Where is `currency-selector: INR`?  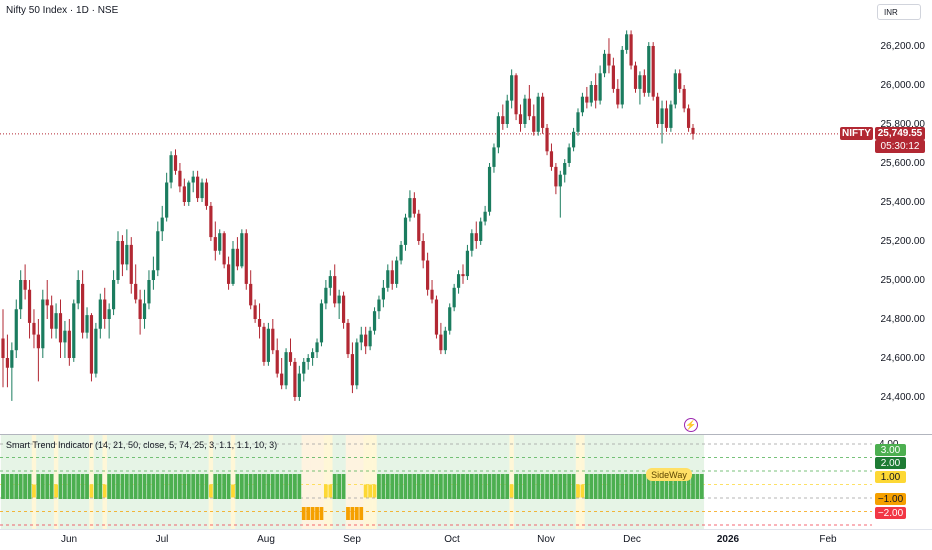
currency-selector: INR is located at coordinates (899, 12).